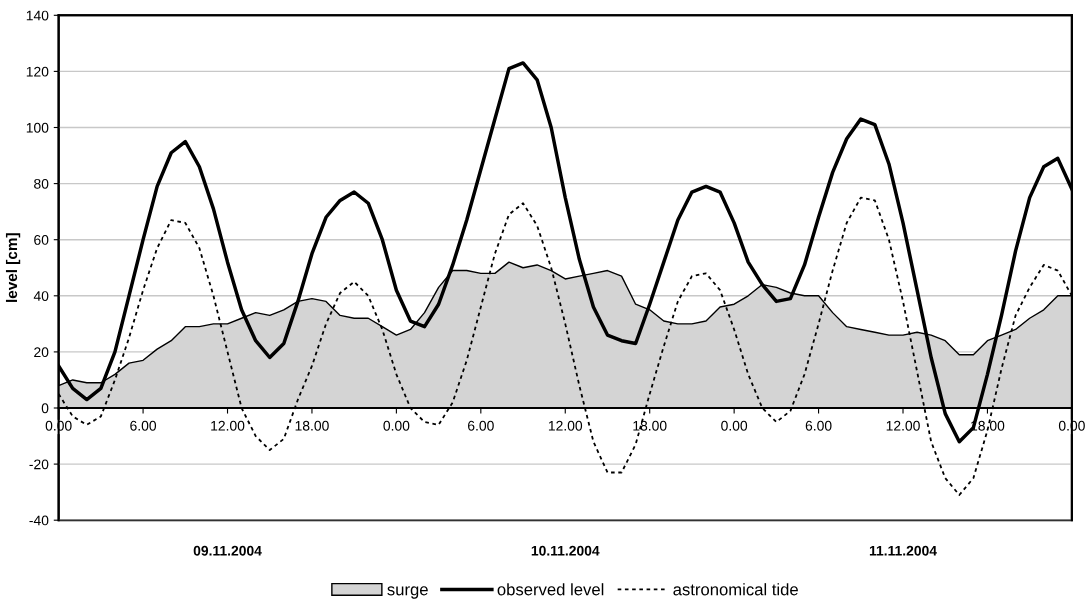  Describe the element at coordinates (41, 240) in the screenshot. I see `y-tick-label: 60` at that location.